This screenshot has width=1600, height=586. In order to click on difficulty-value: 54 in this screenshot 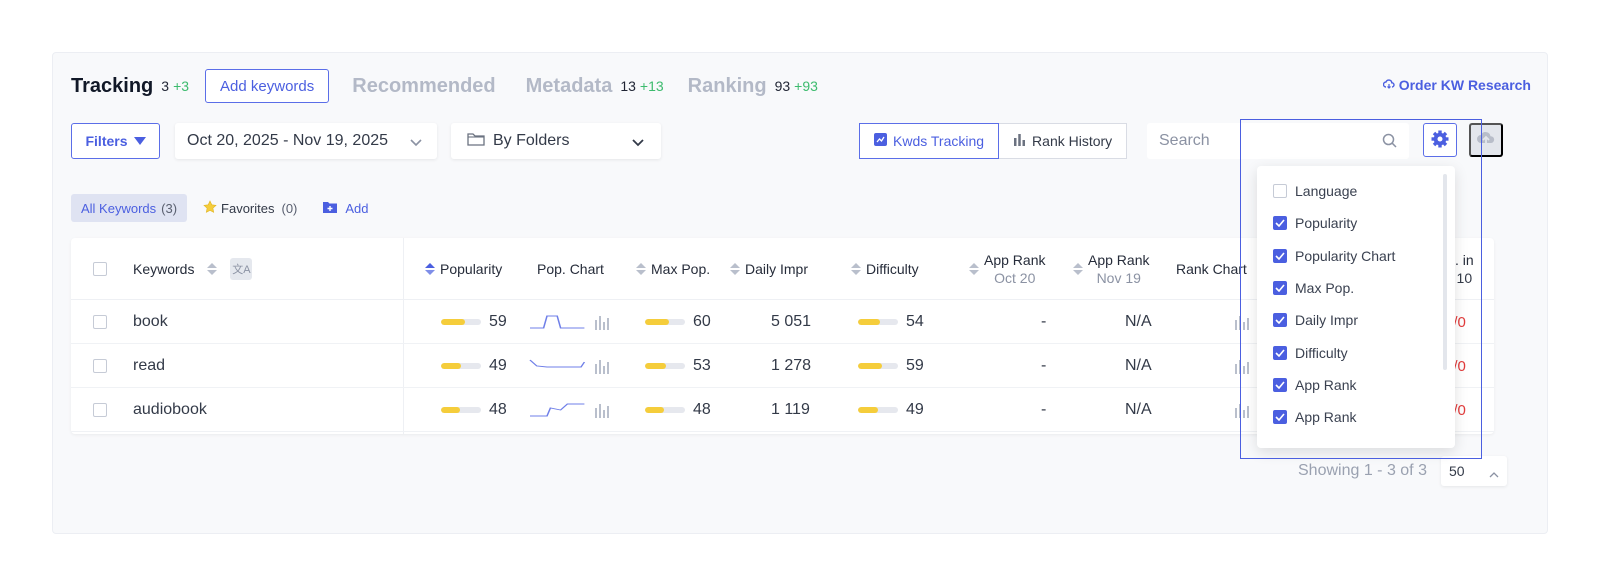, I will do `click(915, 321)`.